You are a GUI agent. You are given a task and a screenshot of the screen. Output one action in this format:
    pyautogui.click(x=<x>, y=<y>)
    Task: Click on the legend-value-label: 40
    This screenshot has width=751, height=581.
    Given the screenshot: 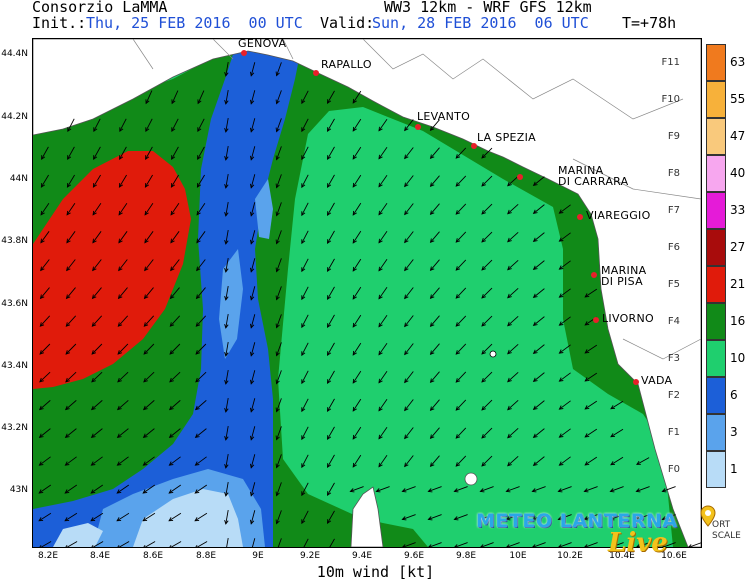 What is the action you would take?
    pyautogui.click(x=738, y=172)
    